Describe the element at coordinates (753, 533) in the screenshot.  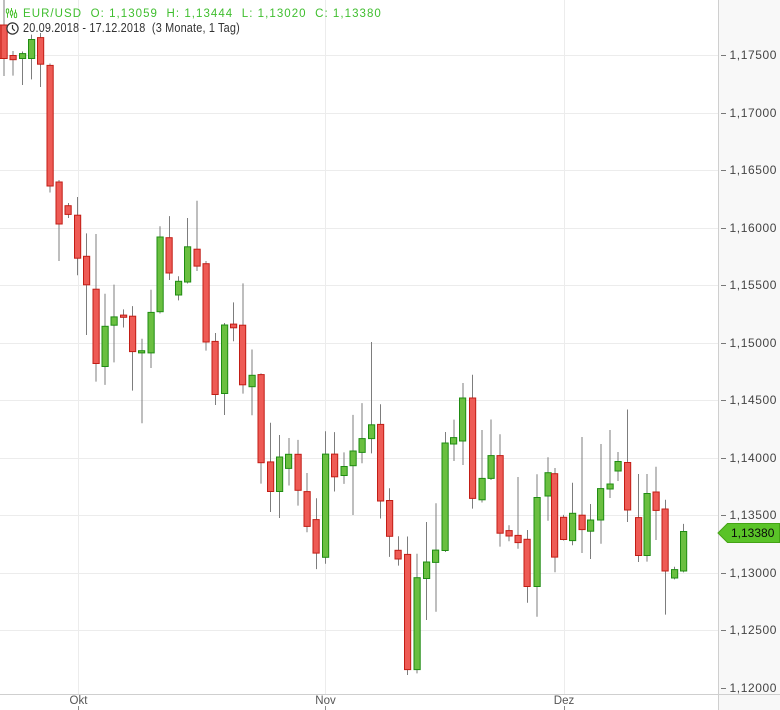
I see `svg-text: 1,13380` at that location.